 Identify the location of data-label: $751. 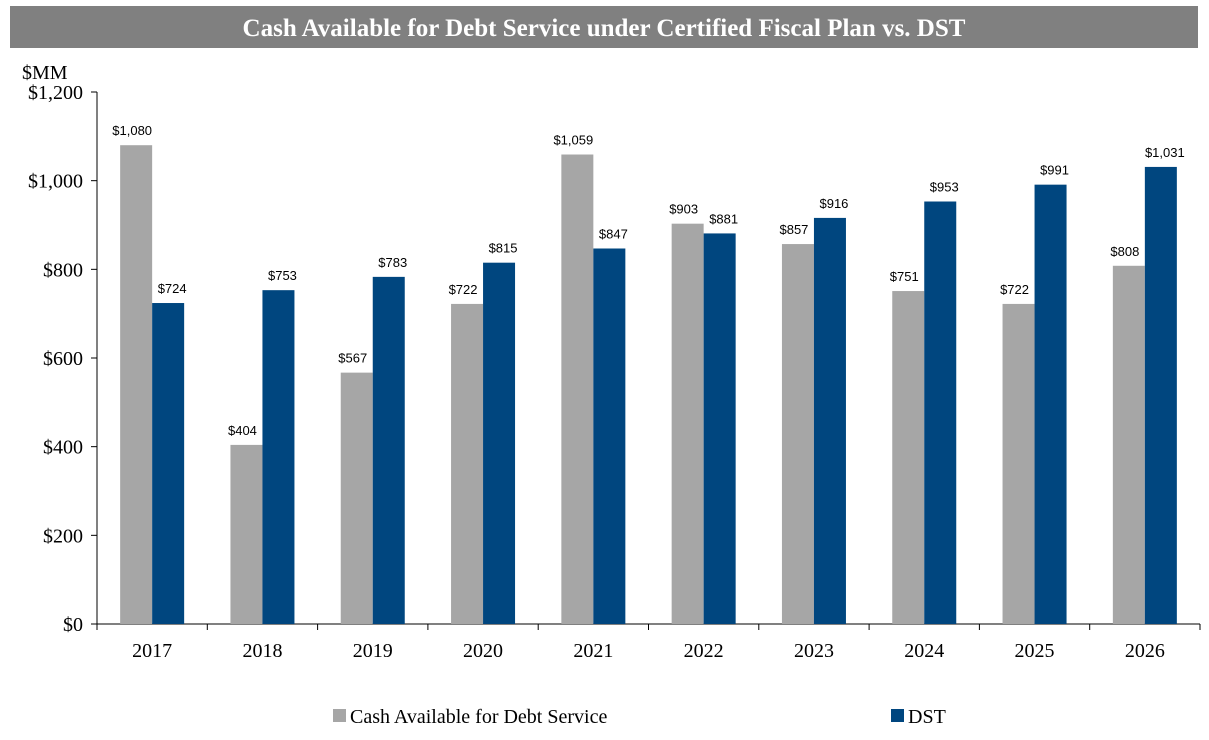
(904, 276).